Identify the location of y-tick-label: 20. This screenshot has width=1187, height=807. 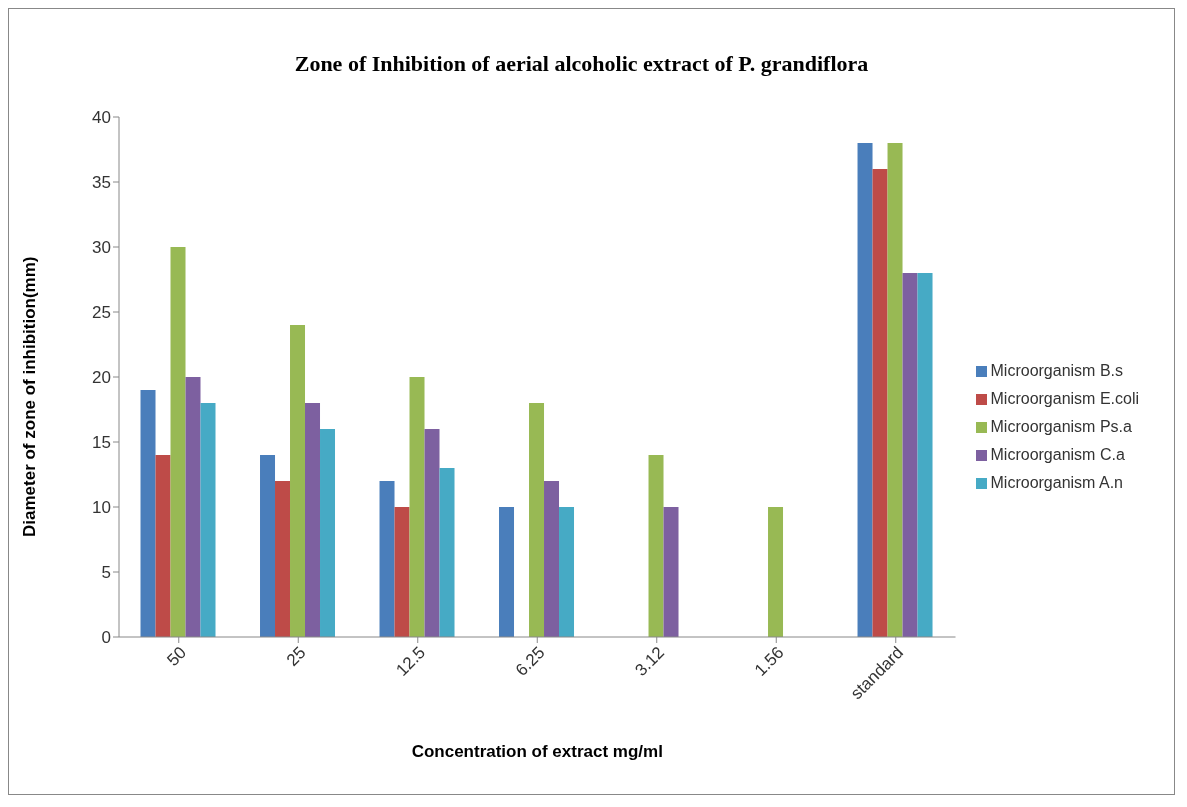
(101, 378).